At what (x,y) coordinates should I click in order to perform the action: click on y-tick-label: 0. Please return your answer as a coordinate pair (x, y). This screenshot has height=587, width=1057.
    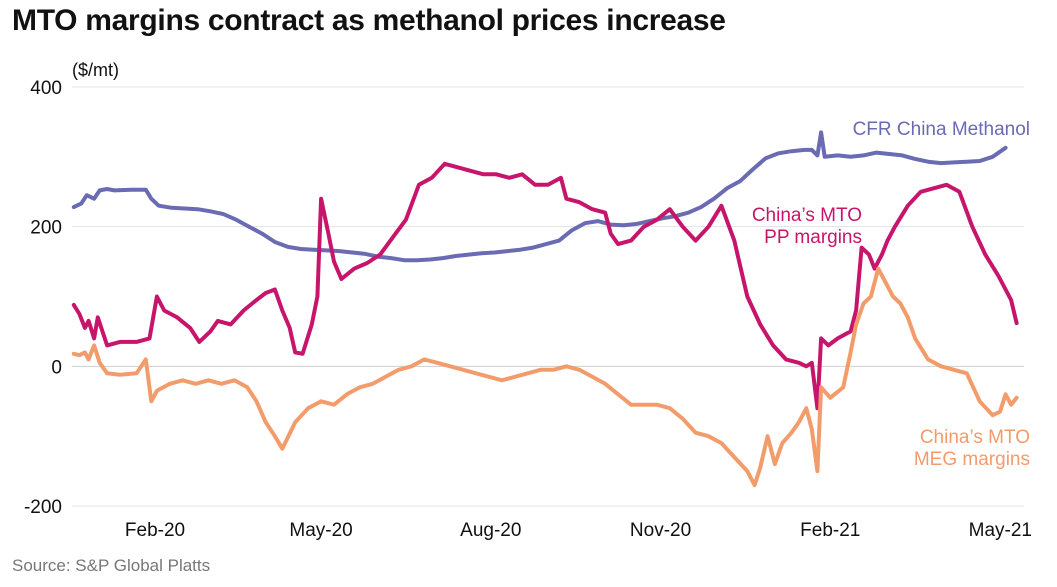
    Looking at the image, I should click on (56, 367).